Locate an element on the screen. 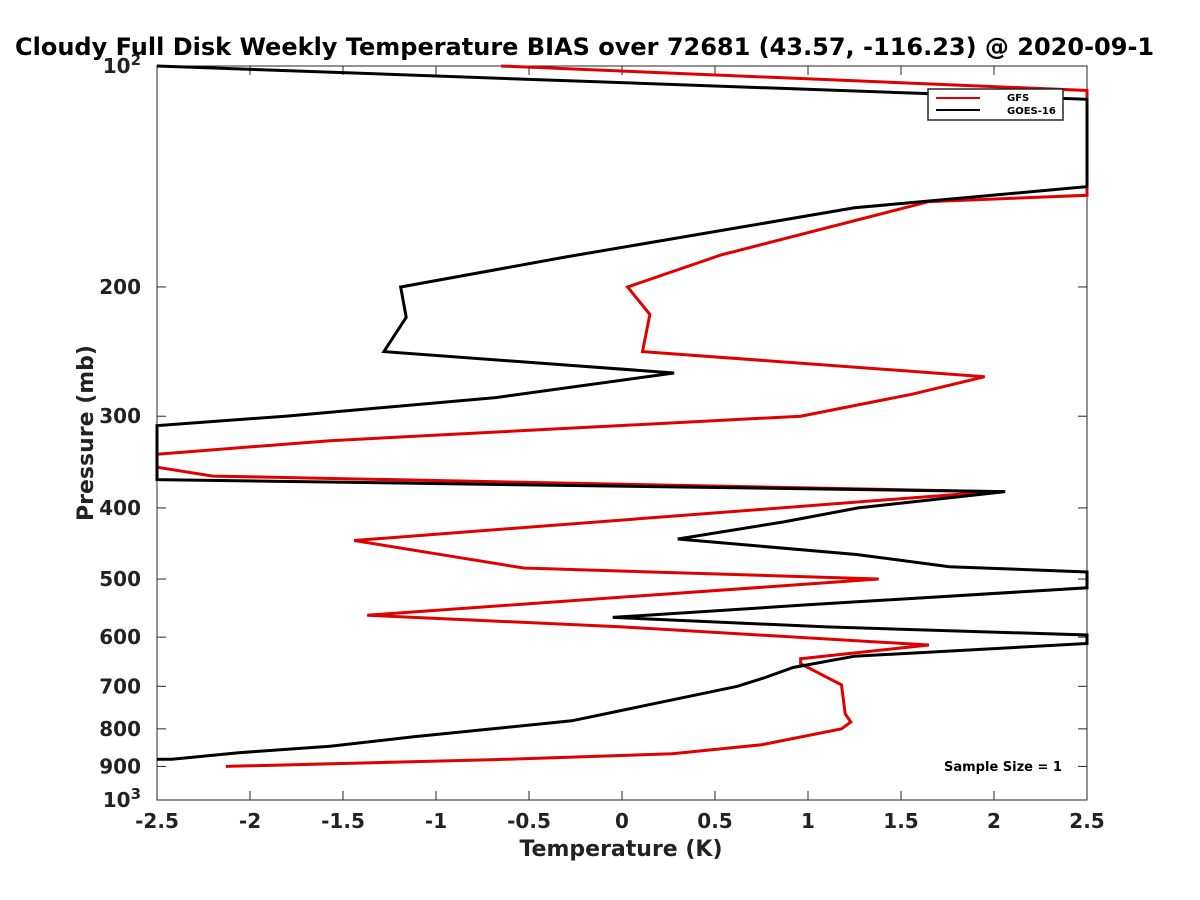  y-tick-label: 400 is located at coordinates (120, 508).